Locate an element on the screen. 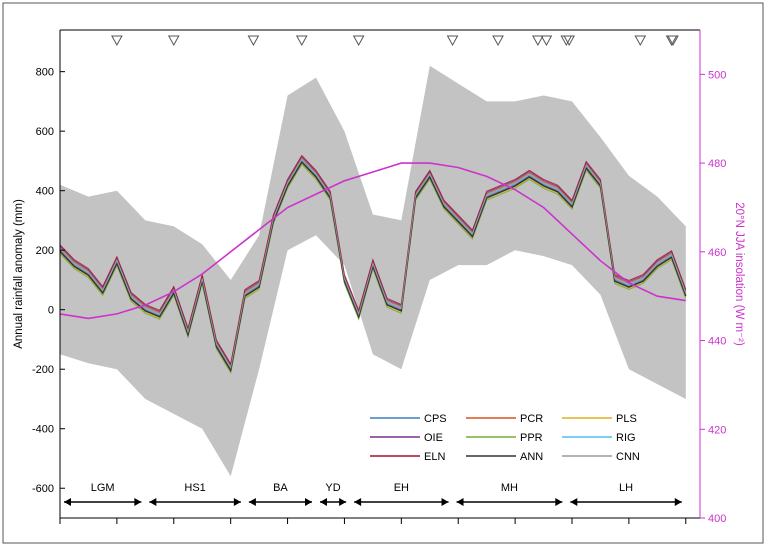 The width and height of the screenshot is (768, 549). y-tick-label: 0 is located at coordinates (51, 311).